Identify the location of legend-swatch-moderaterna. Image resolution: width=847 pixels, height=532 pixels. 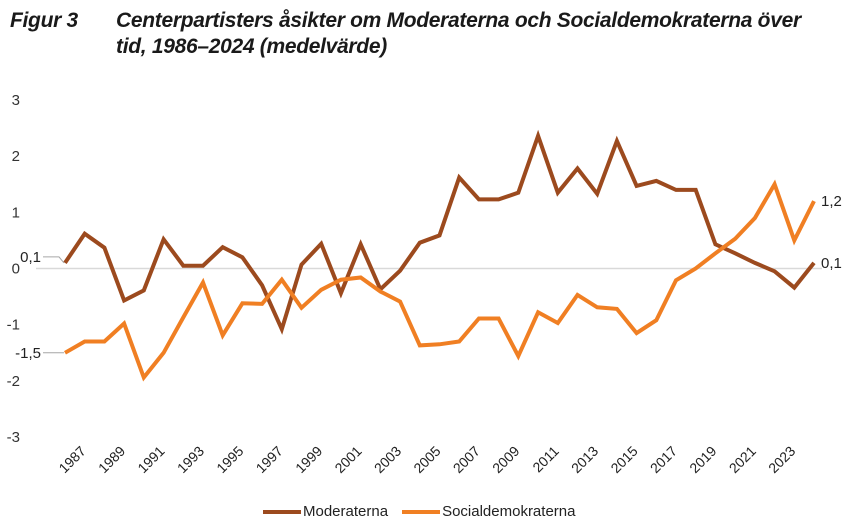
(282, 511).